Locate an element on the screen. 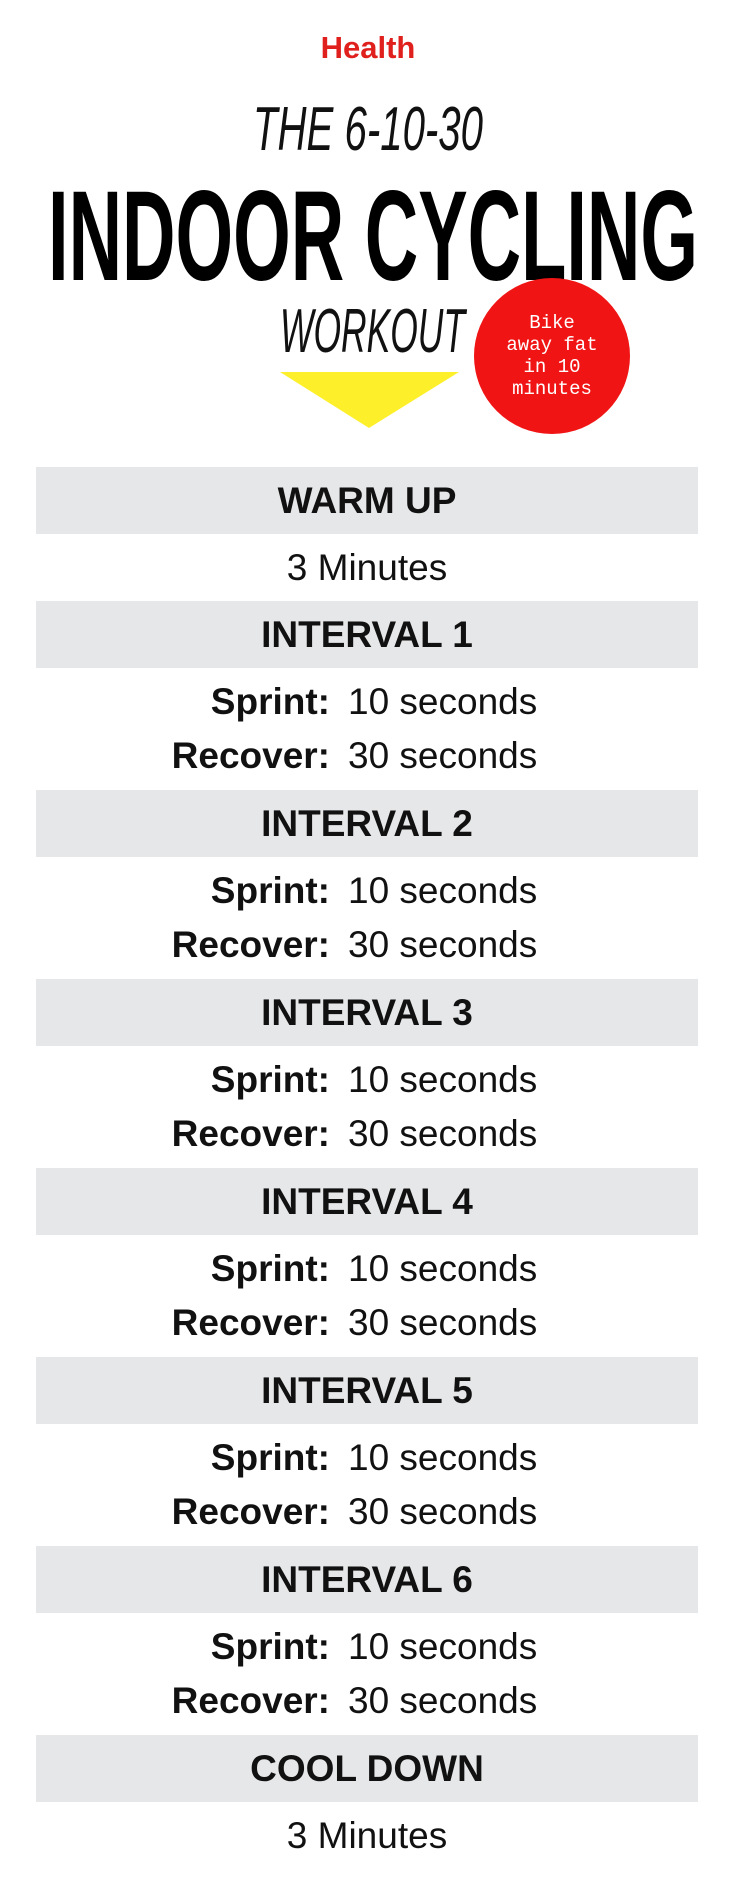 The width and height of the screenshot is (736, 1897). badge-line: away fat is located at coordinates (551, 345).